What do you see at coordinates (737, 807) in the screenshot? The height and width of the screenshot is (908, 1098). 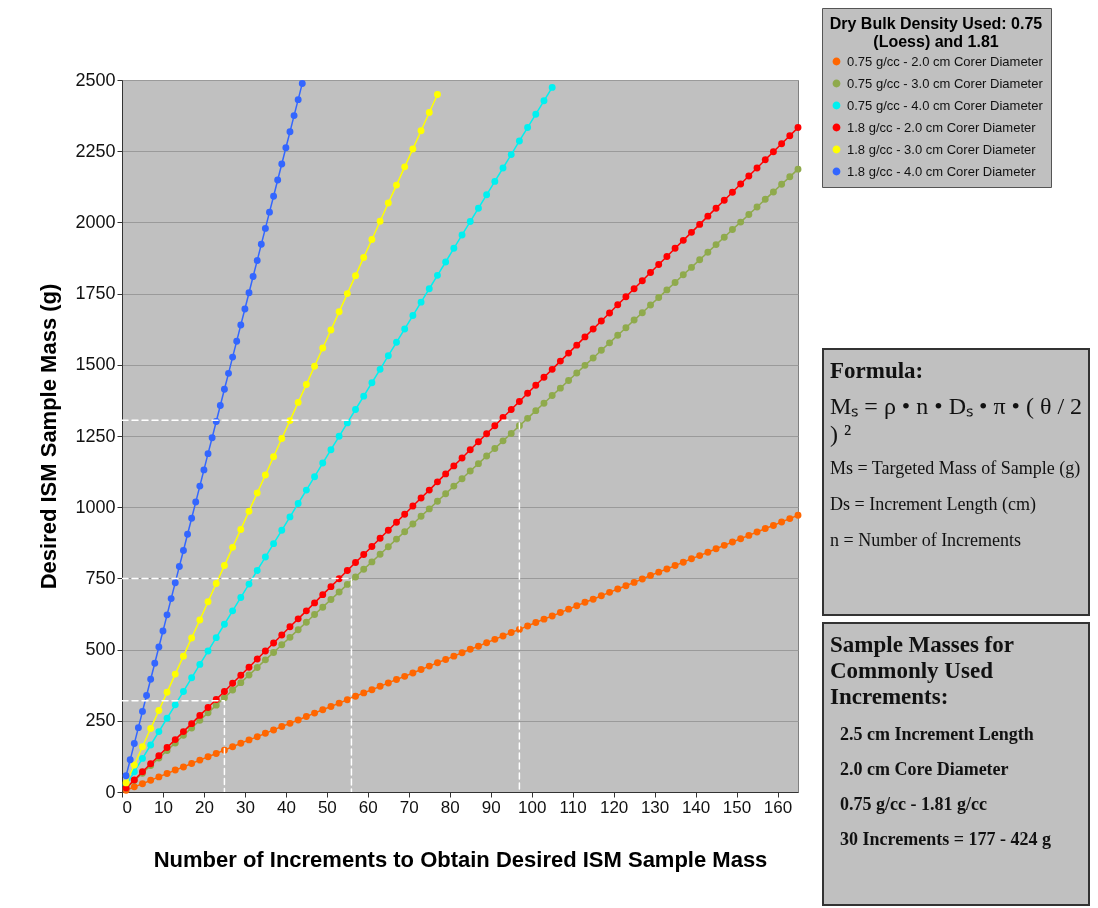 I see `x-tick-label: 150` at bounding box center [737, 807].